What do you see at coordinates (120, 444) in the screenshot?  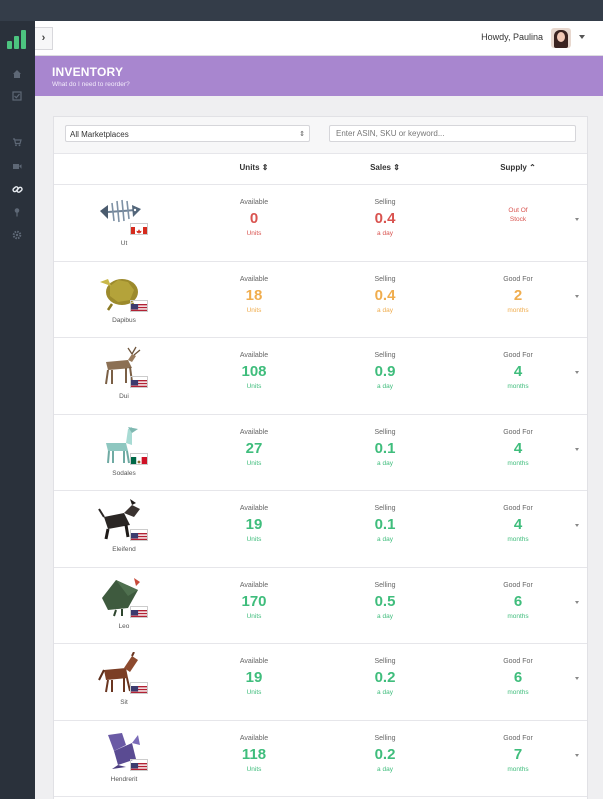 I see `llama-origami` at bounding box center [120, 444].